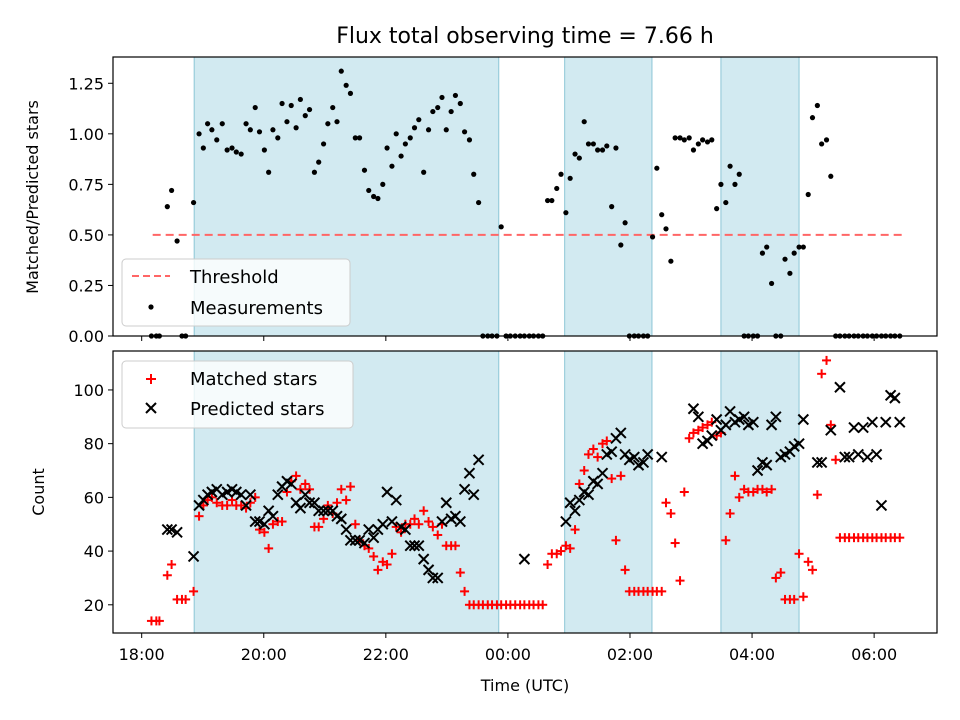 This screenshot has width=960, height=720. What do you see at coordinates (94, 444) in the screenshot?
I see `y-tick-label: 80` at bounding box center [94, 444].